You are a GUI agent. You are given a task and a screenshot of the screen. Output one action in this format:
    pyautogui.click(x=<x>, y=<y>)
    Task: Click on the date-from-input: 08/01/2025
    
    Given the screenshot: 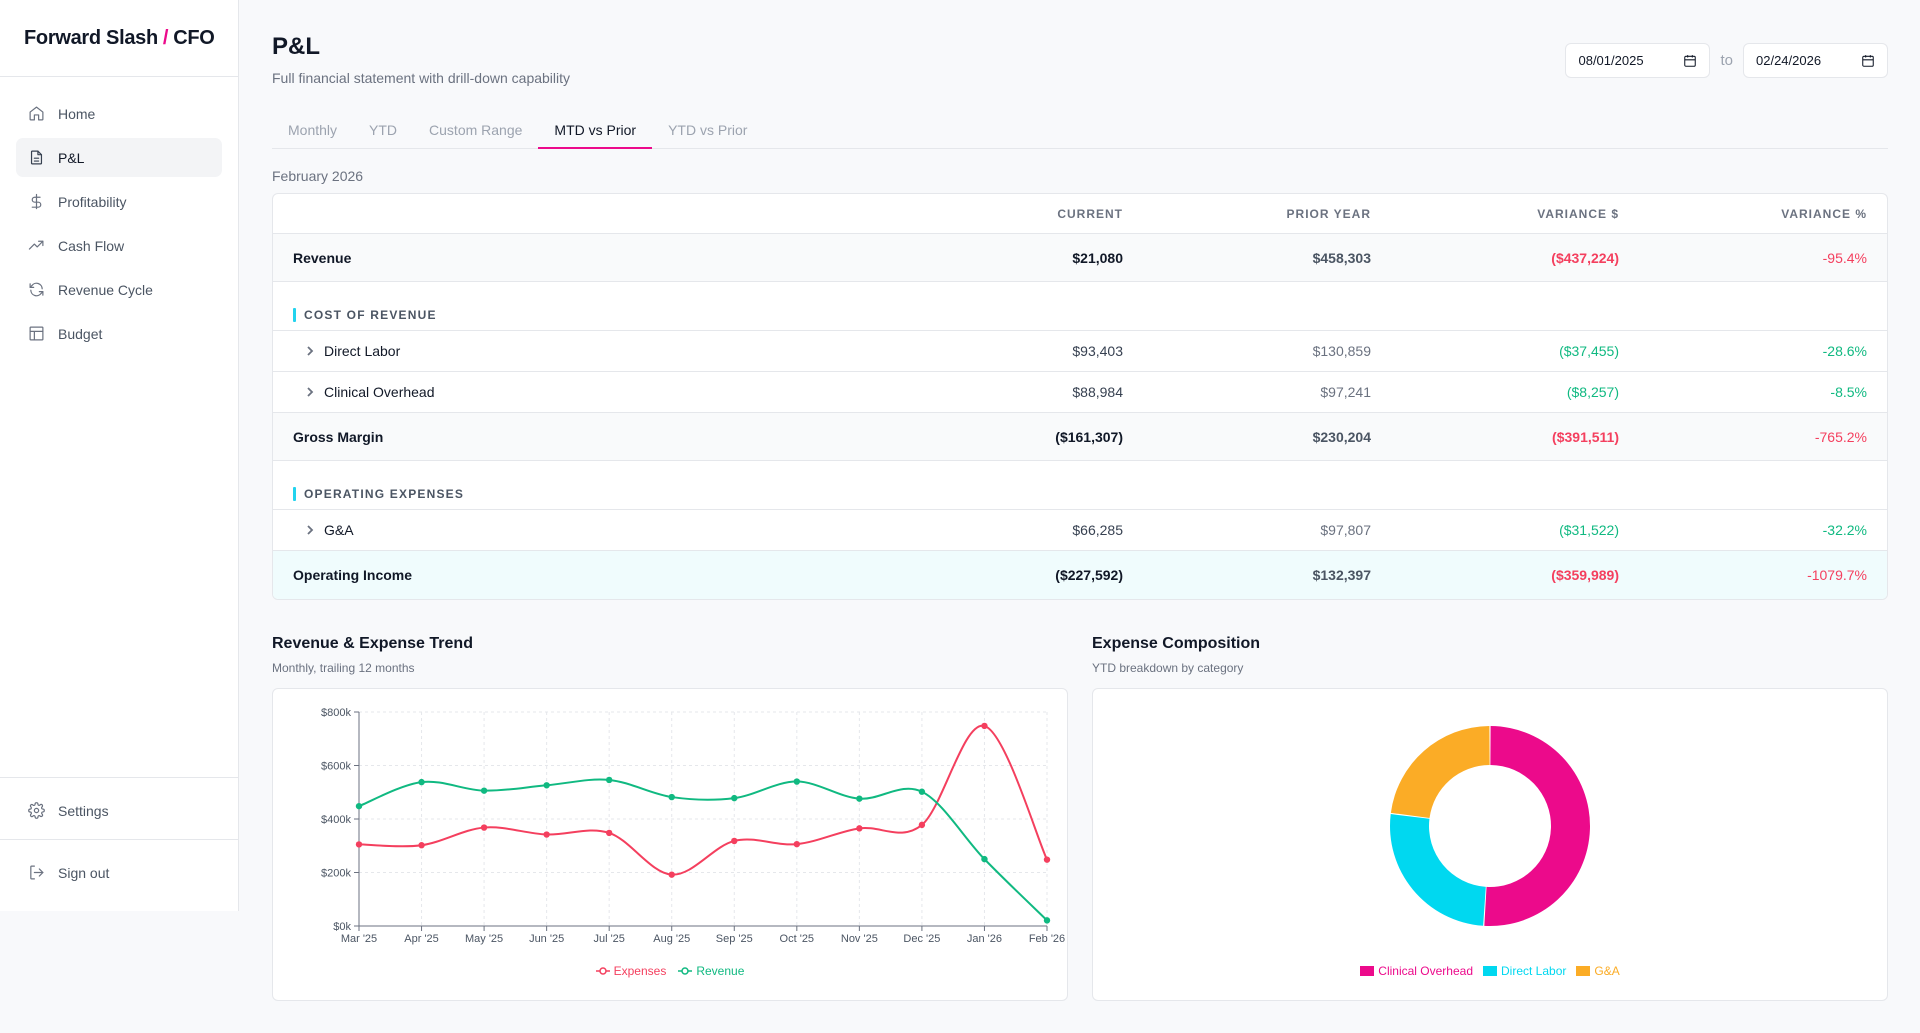 What is the action you would take?
    pyautogui.click(x=1638, y=60)
    